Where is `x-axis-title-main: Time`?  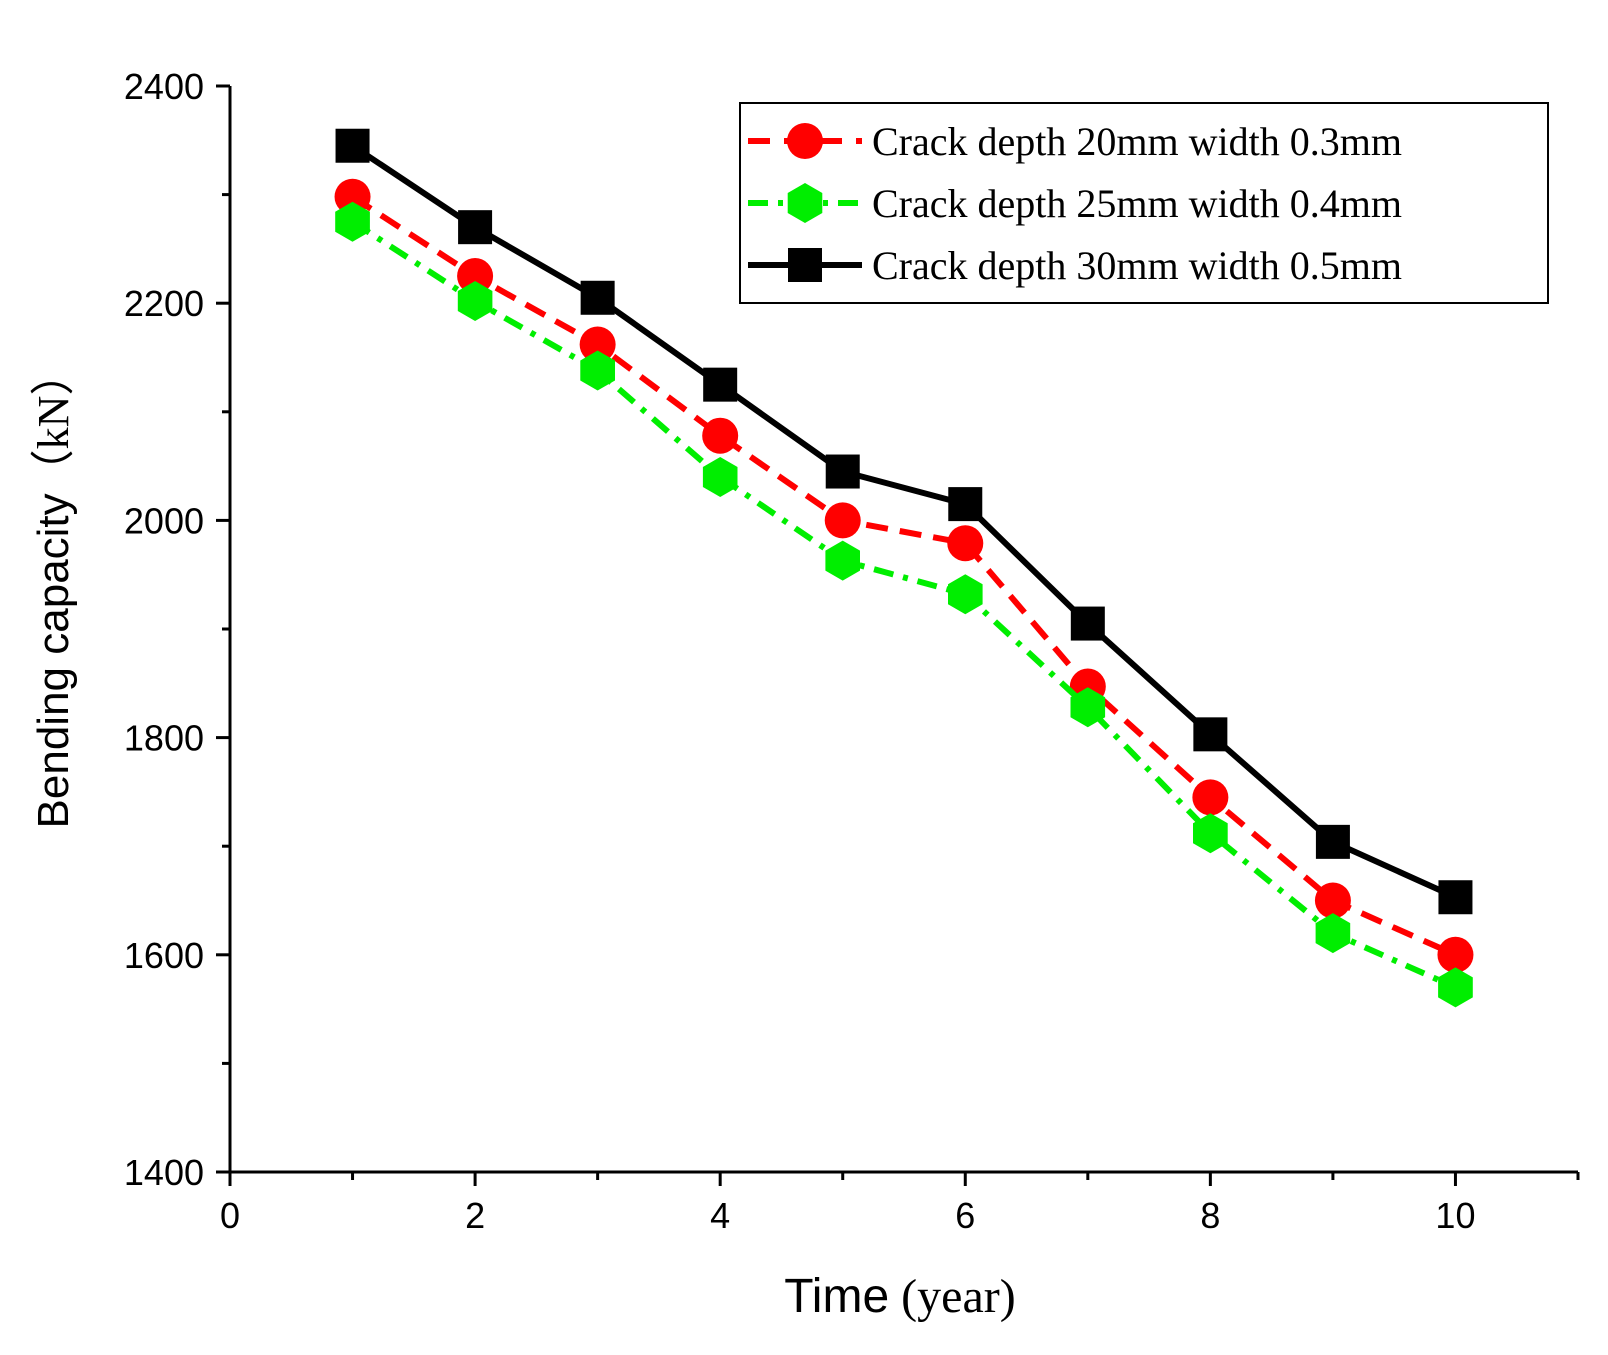 x-axis-title-main: Time is located at coordinates (836, 1296).